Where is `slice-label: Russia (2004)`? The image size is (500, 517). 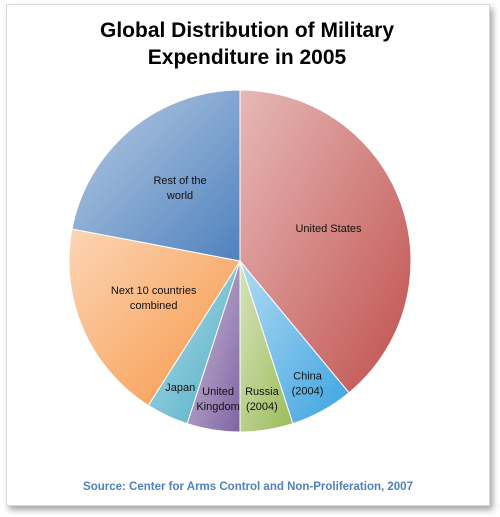
slice-label: Russia (2004) is located at coordinates (262, 399).